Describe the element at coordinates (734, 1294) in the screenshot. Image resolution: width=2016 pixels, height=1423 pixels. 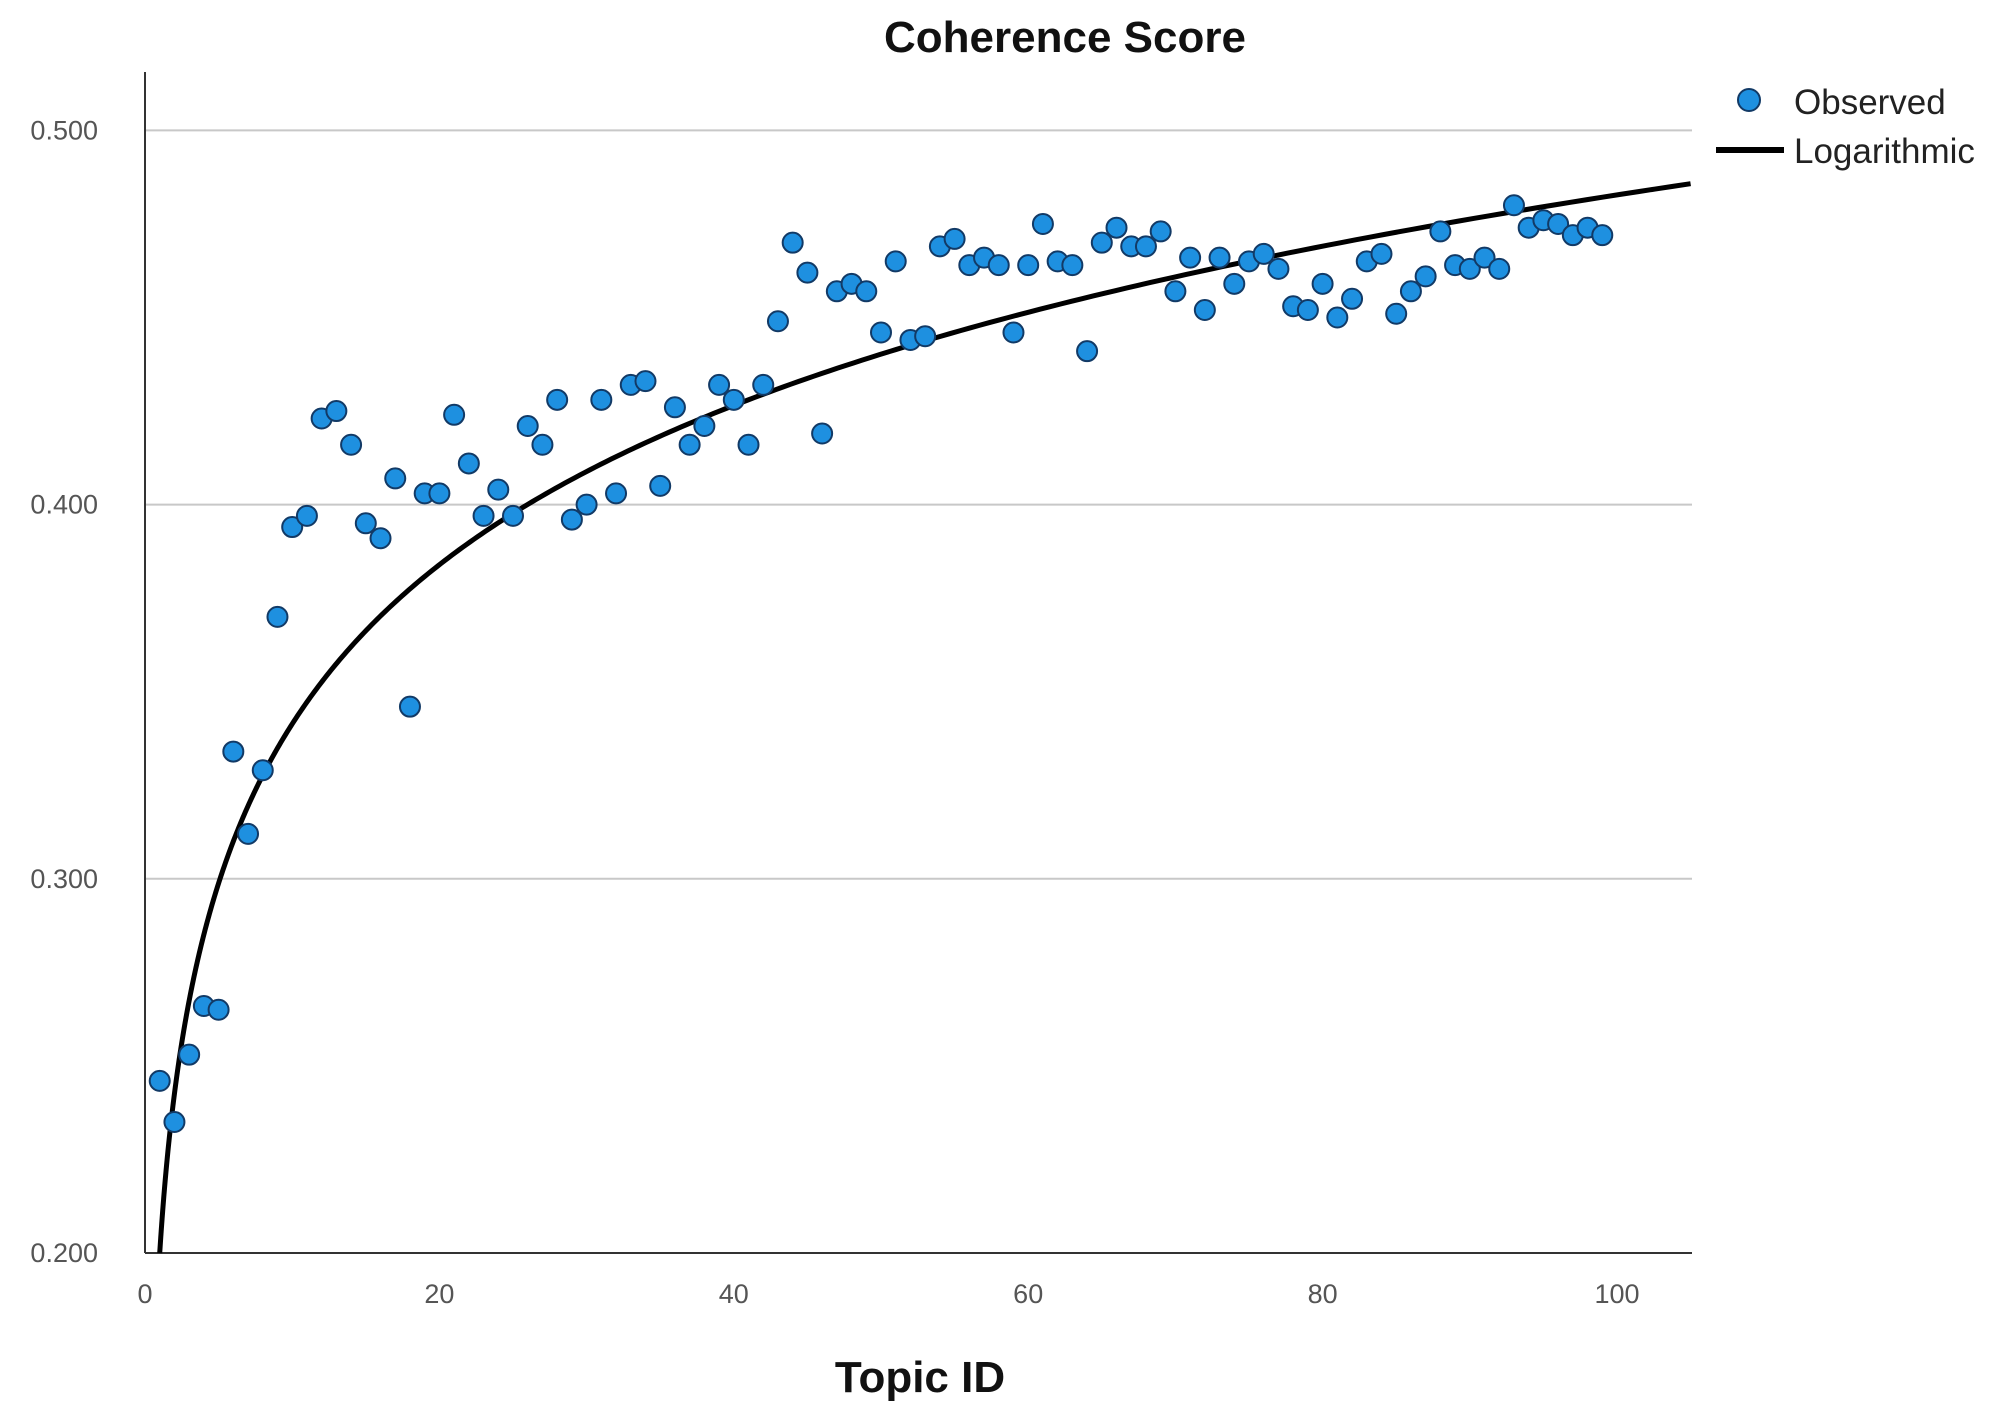
I see `x-tick-label: 40` at that location.